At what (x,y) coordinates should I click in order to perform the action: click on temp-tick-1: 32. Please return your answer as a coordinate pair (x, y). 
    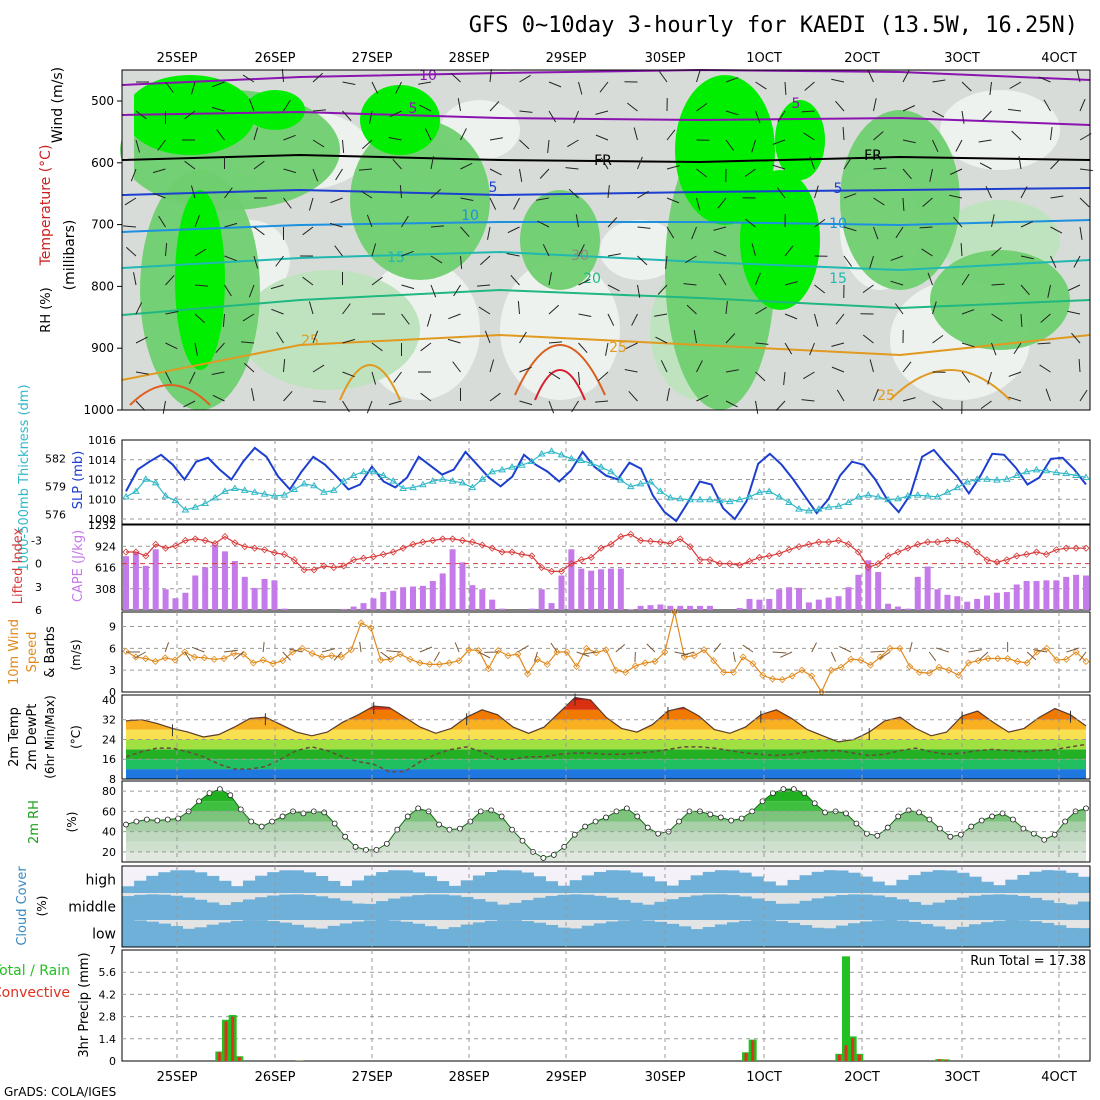
    Looking at the image, I should click on (109, 720).